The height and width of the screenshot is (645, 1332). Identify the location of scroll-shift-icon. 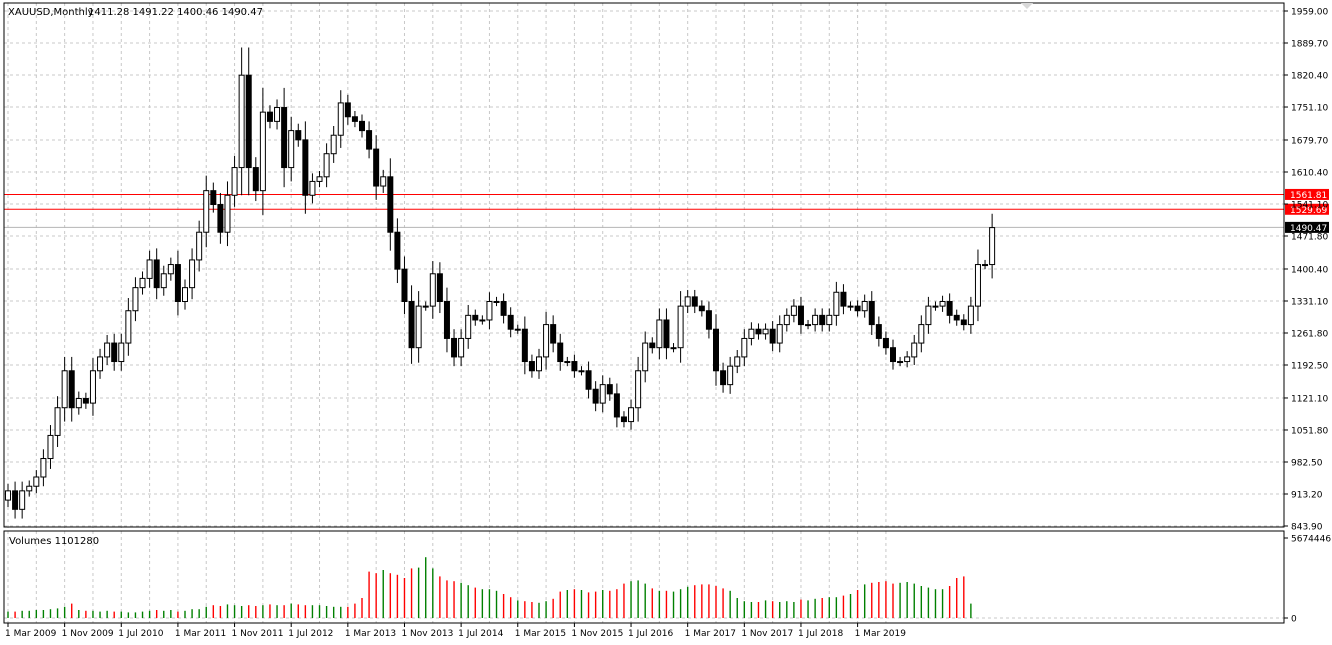
(1027, 6).